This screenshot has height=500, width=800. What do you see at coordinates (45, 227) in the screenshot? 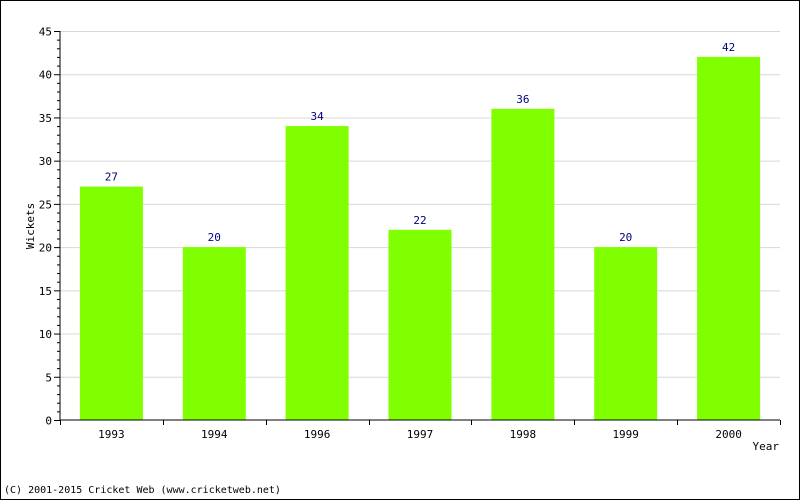
I see `y-tick-labels: 0 5 10 15 20 25 30 35 40 45` at bounding box center [45, 227].